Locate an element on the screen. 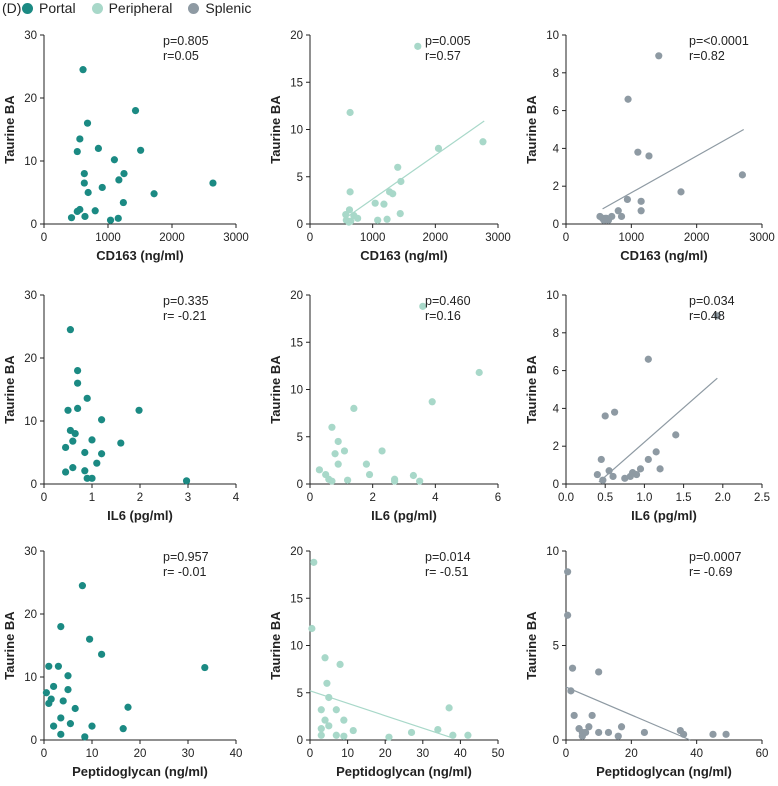 The image size is (778, 786). y-tick-label: 30 is located at coordinates (30, 552).